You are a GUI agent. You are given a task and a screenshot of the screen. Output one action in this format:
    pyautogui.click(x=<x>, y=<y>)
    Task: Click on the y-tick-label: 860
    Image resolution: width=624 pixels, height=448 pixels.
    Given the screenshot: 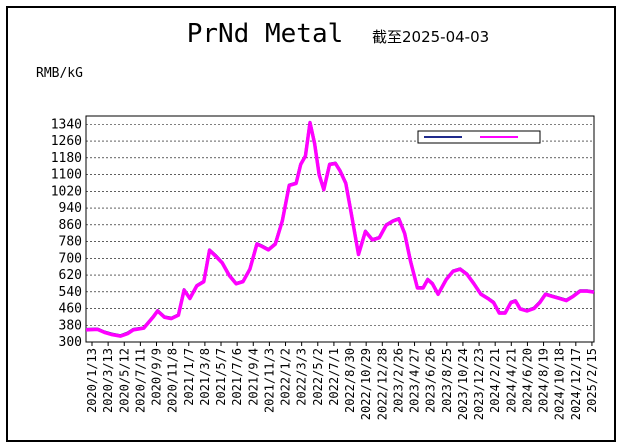 What is the action you would take?
    pyautogui.click(x=70, y=225)
    